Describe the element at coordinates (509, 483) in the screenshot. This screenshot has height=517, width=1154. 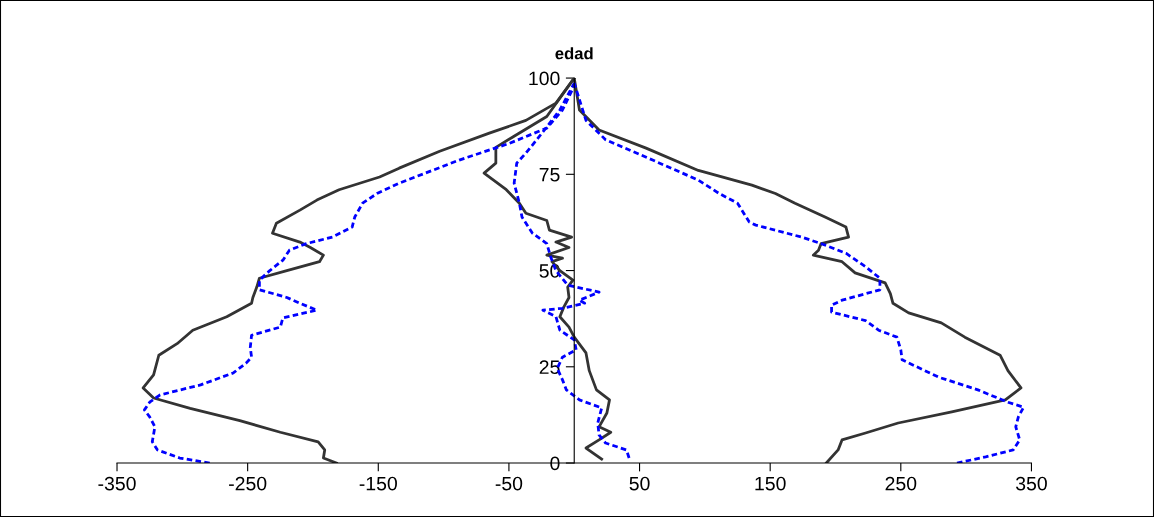
I see `x-tick-label: -50` at that location.